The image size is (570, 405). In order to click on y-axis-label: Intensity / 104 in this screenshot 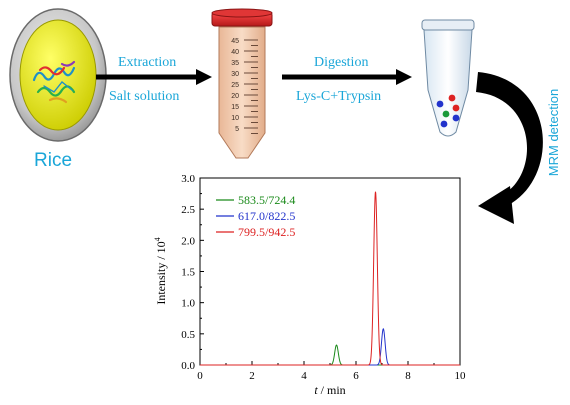, I will do `click(160, 270)`.